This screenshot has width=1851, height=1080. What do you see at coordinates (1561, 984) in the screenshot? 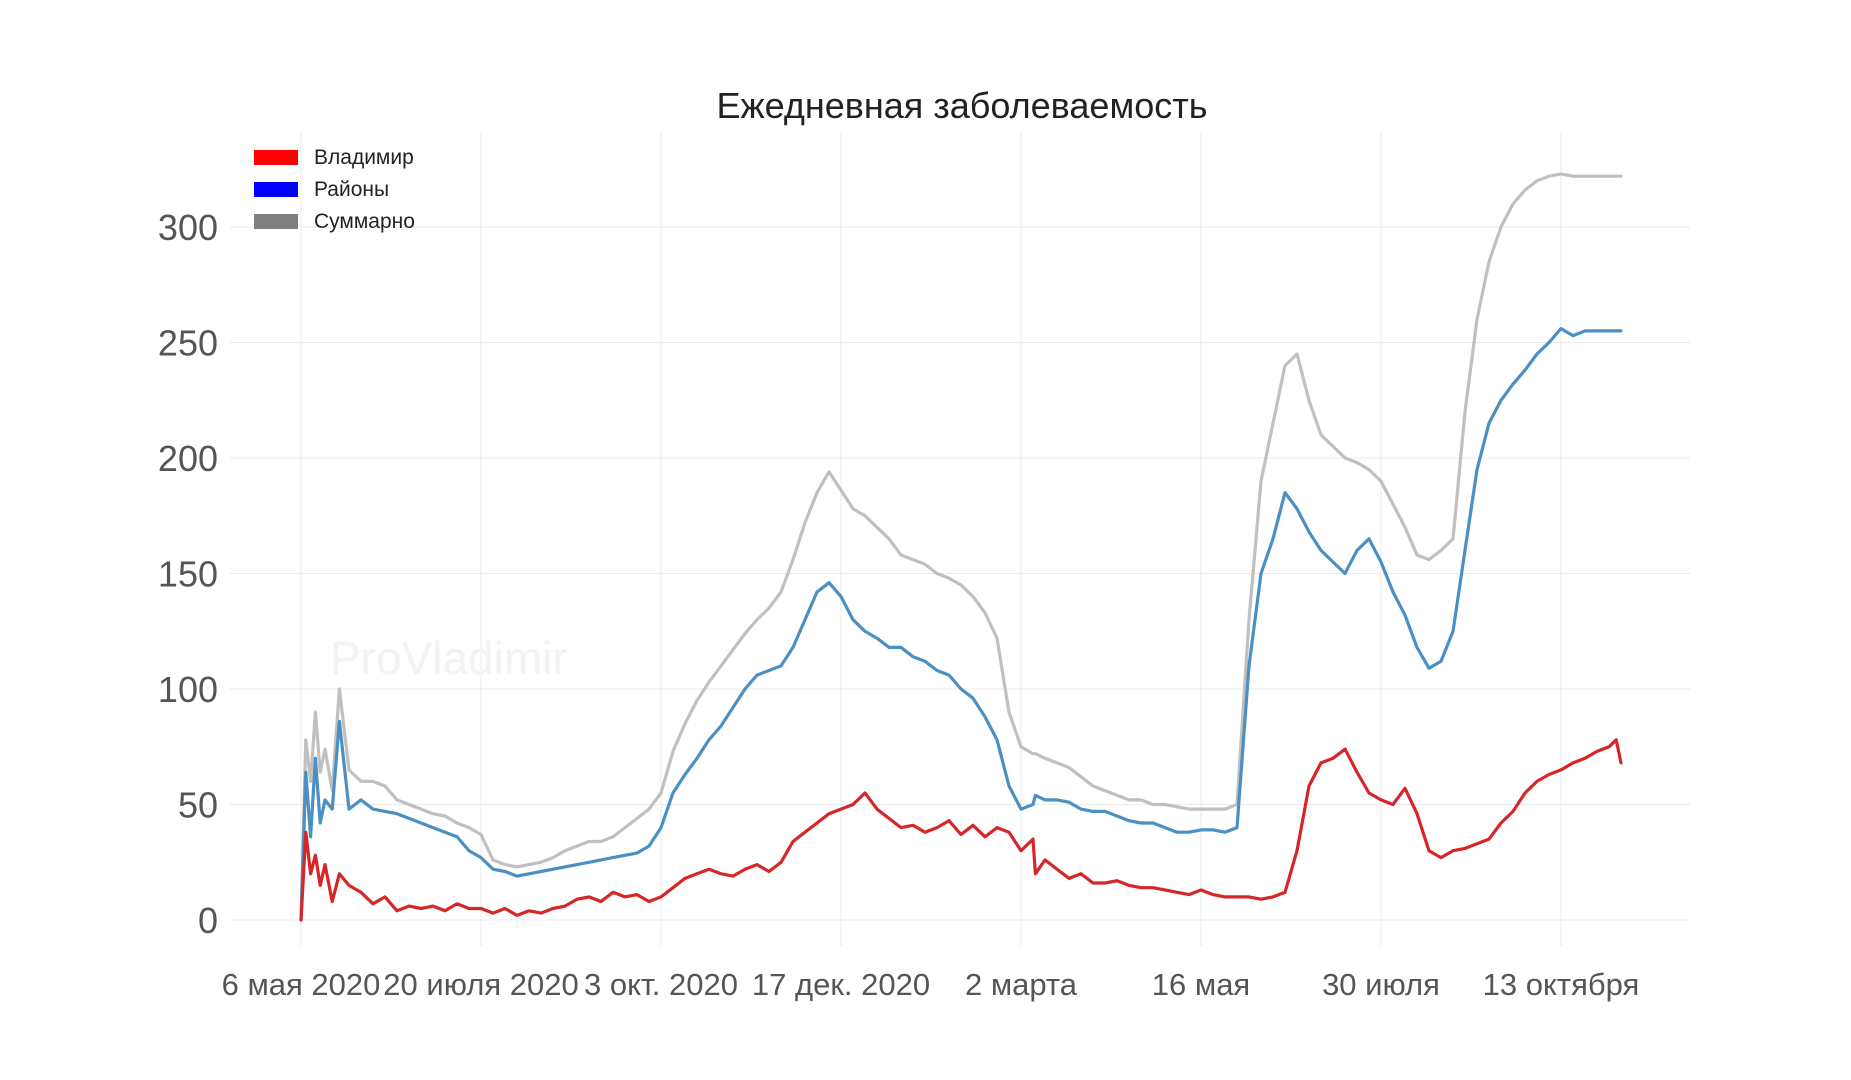
I see `x-tick-label: 13 октября` at bounding box center [1561, 984].